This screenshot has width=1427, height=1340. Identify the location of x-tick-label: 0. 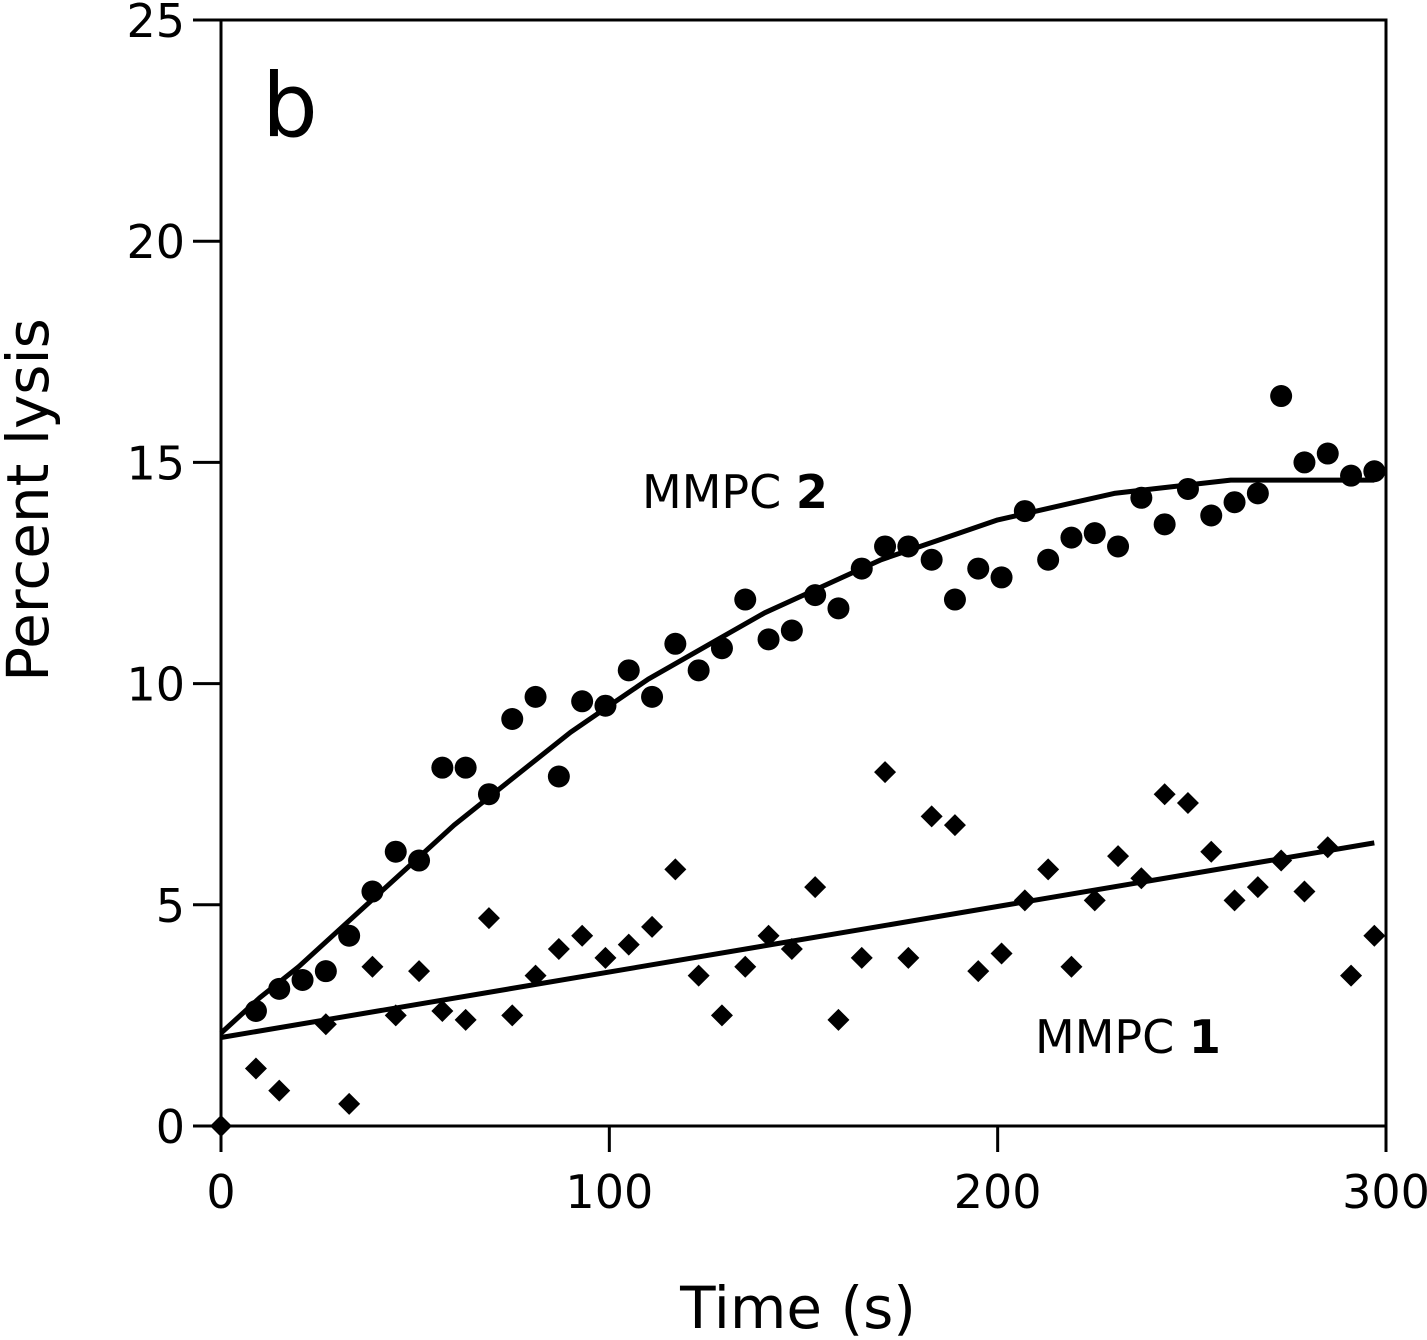
(220, 1192).